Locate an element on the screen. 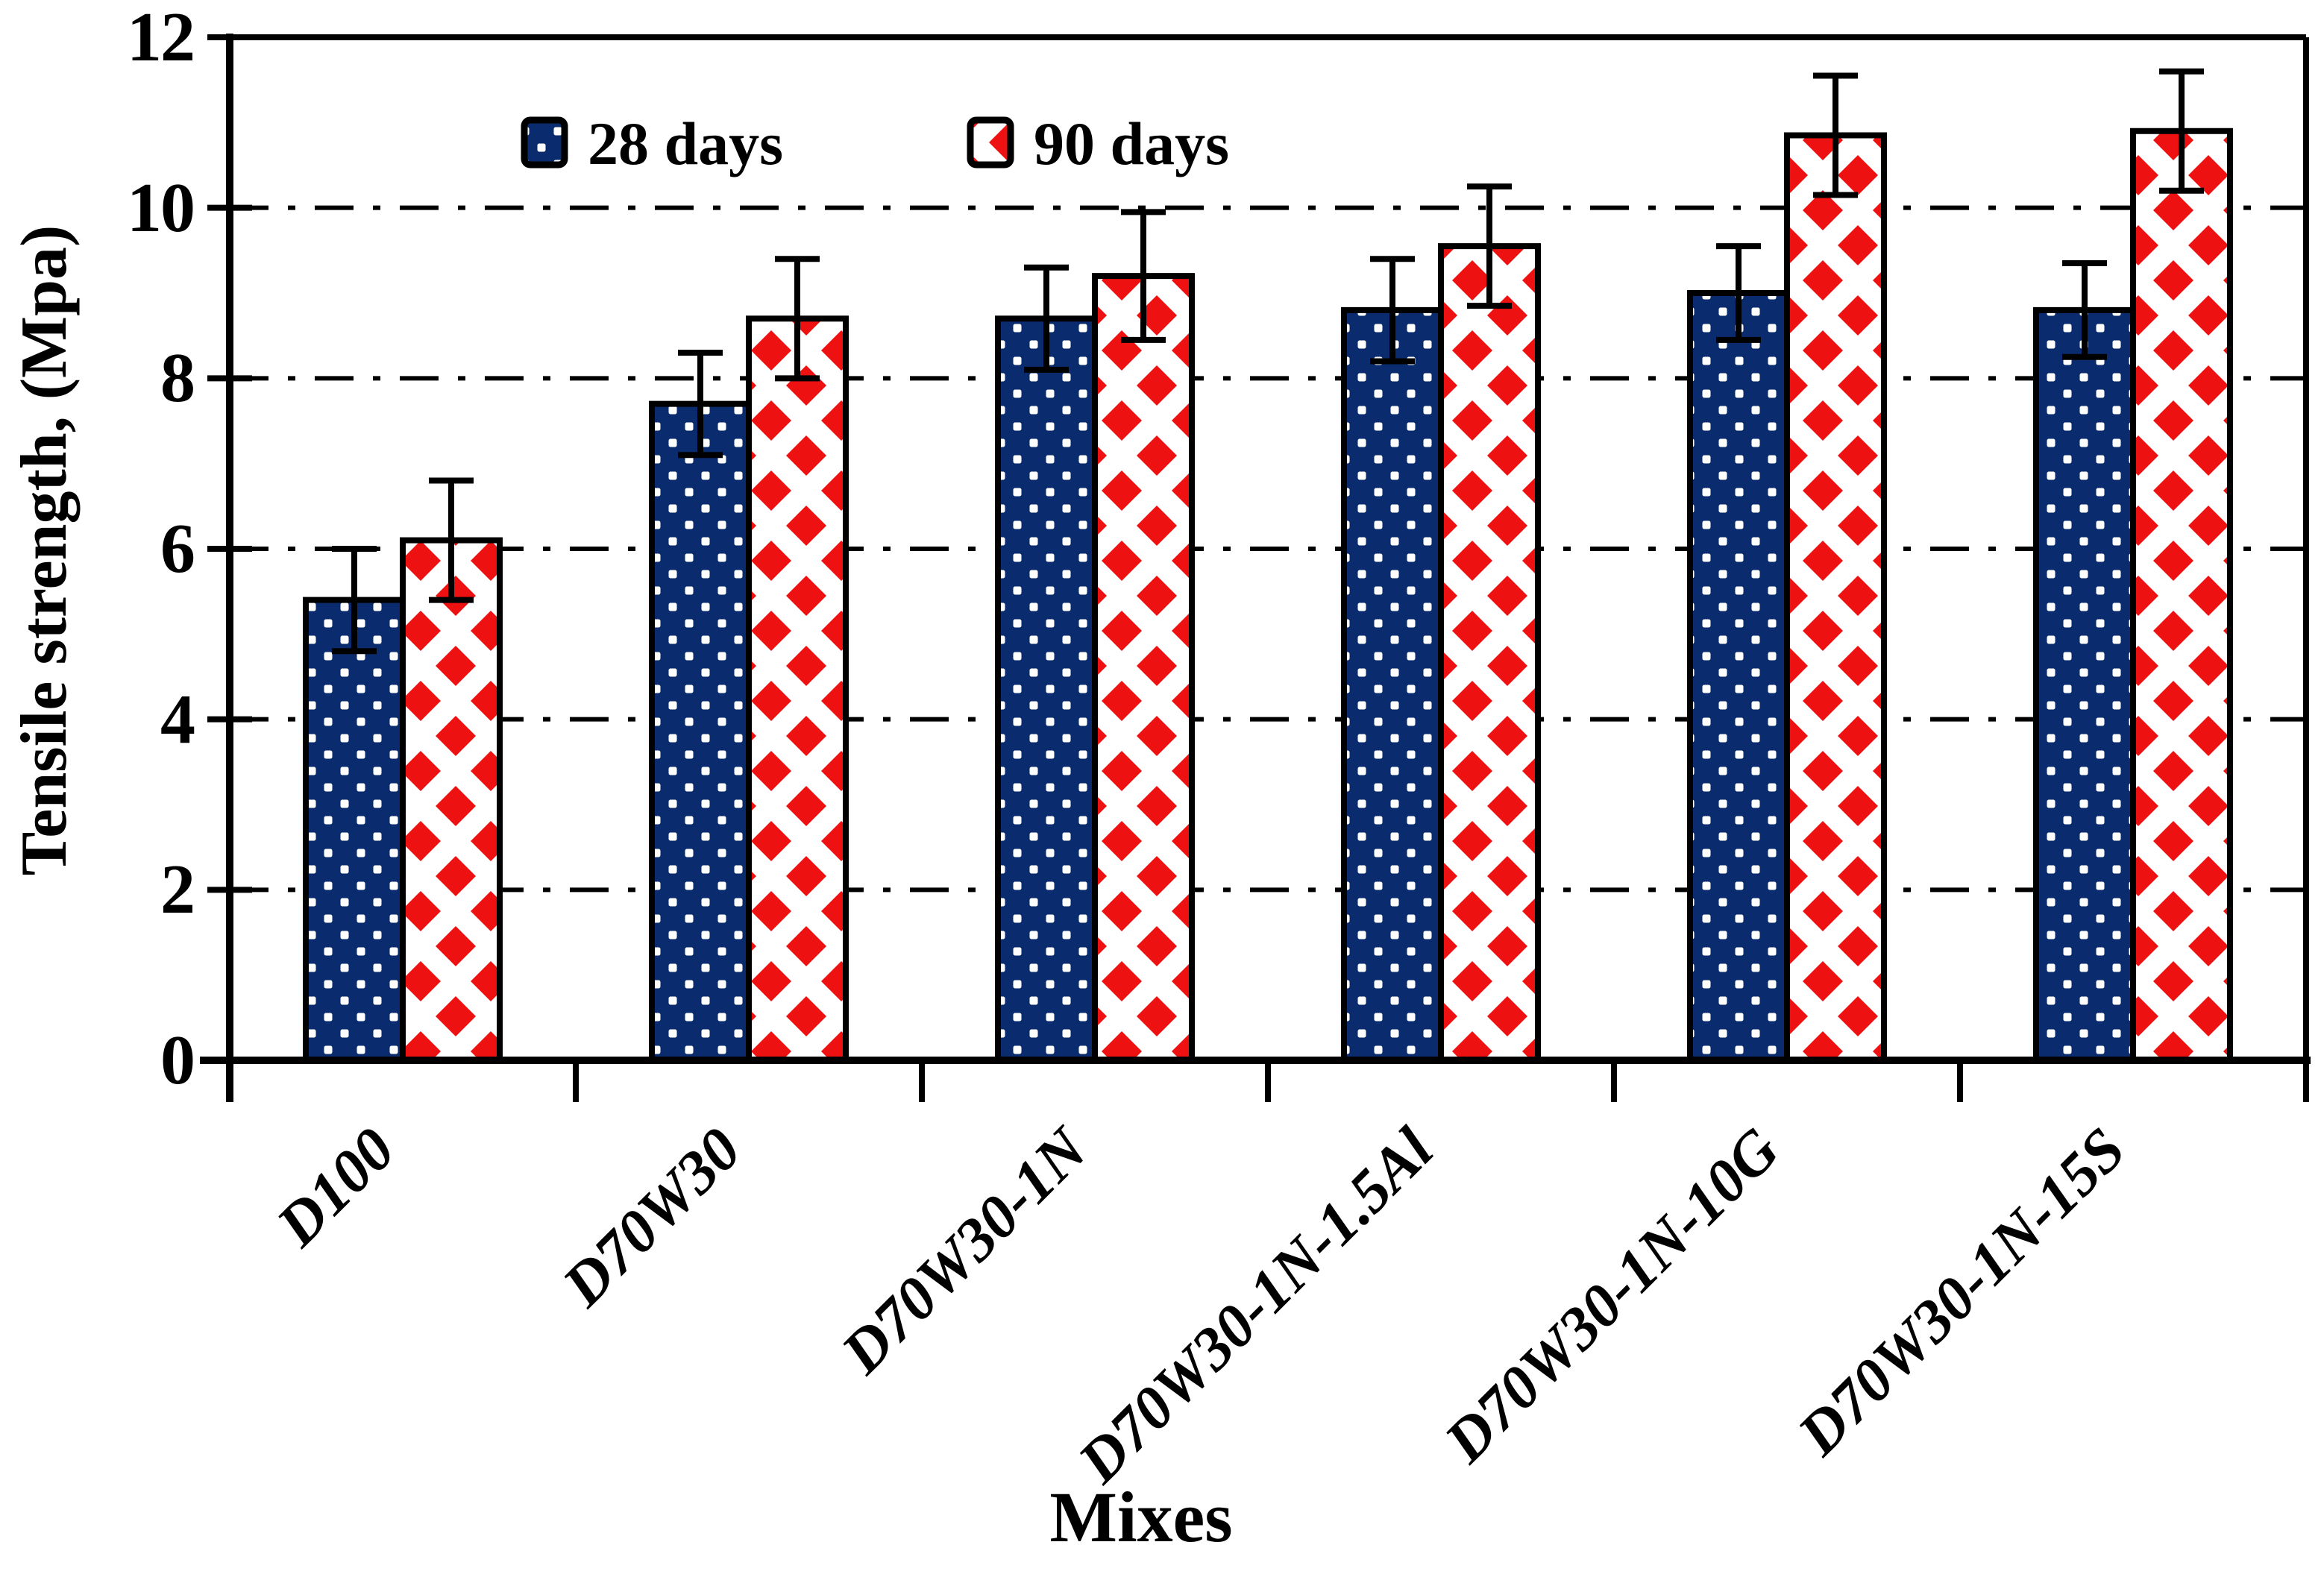 The width and height of the screenshot is (2324, 1583). legend-swatch-28-days is located at coordinates (544, 142).